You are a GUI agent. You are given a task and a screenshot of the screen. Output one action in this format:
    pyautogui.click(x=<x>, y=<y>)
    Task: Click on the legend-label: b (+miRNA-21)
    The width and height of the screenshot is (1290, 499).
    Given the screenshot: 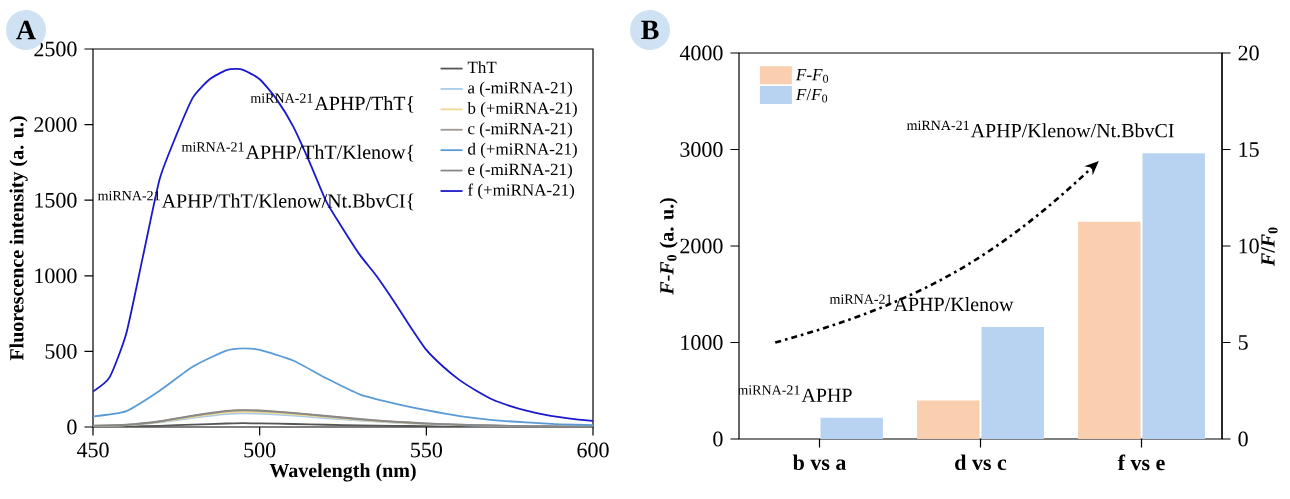 What is the action you would take?
    pyautogui.click(x=522, y=109)
    